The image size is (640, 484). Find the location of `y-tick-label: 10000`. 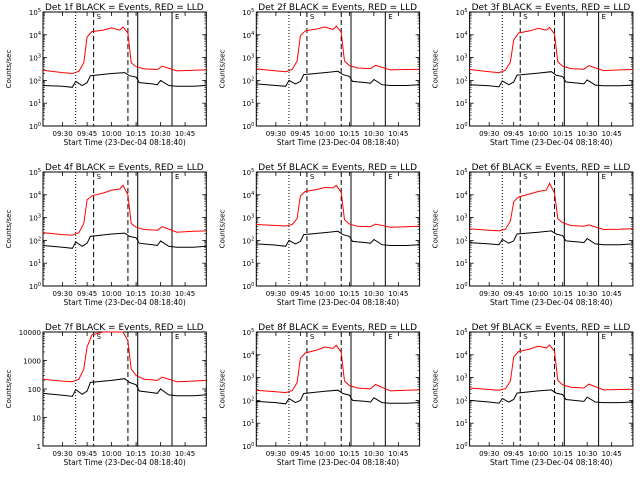

y-tick-label: 10000 is located at coordinates (30, 333).